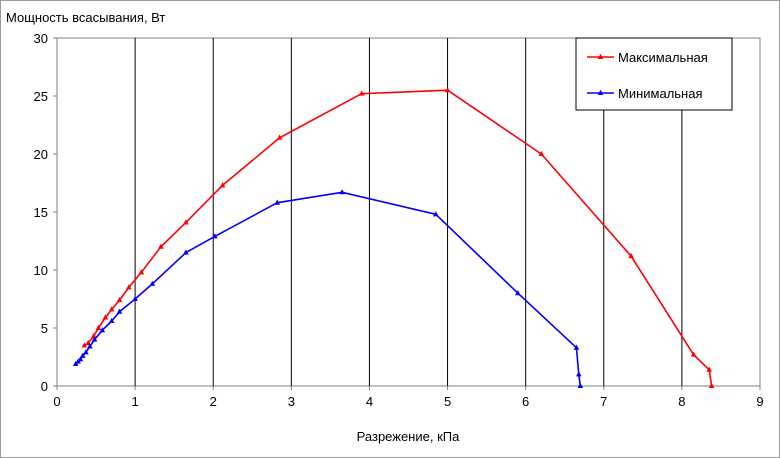 This screenshot has height=458, width=780. I want to click on x-axis-title: Разрежение, кПа, so click(408, 436).